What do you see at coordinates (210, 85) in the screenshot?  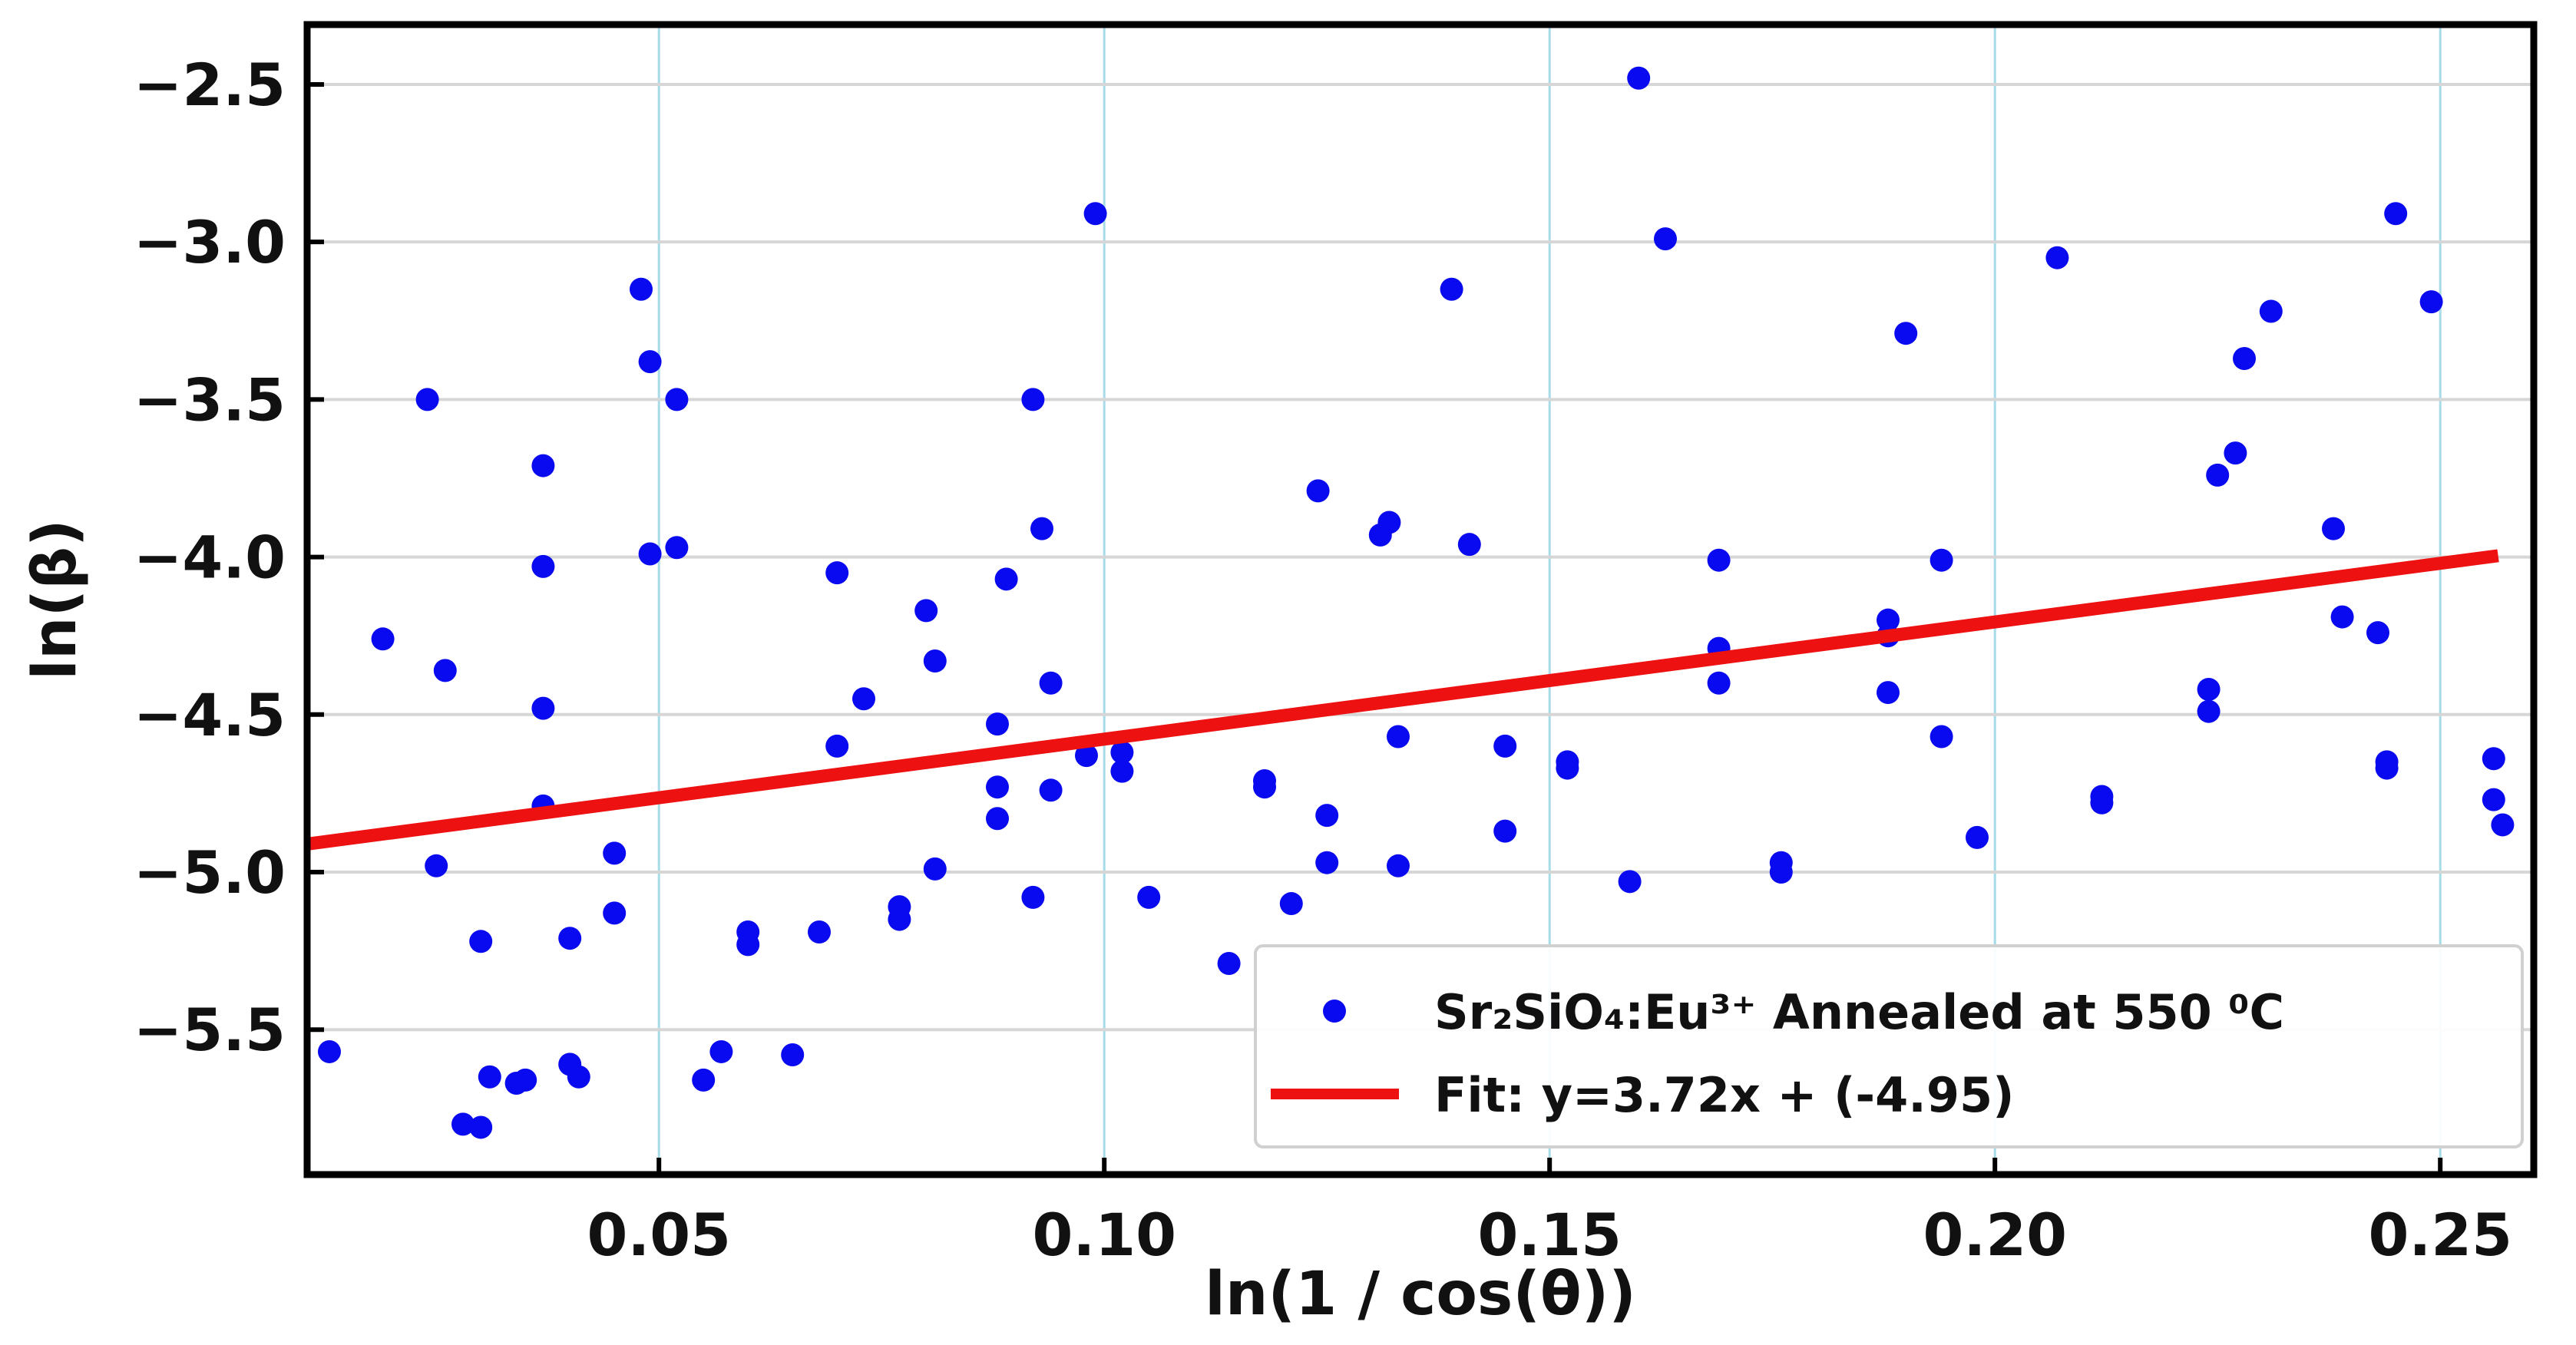 I see `y-tick-label: −2.5` at bounding box center [210, 85].